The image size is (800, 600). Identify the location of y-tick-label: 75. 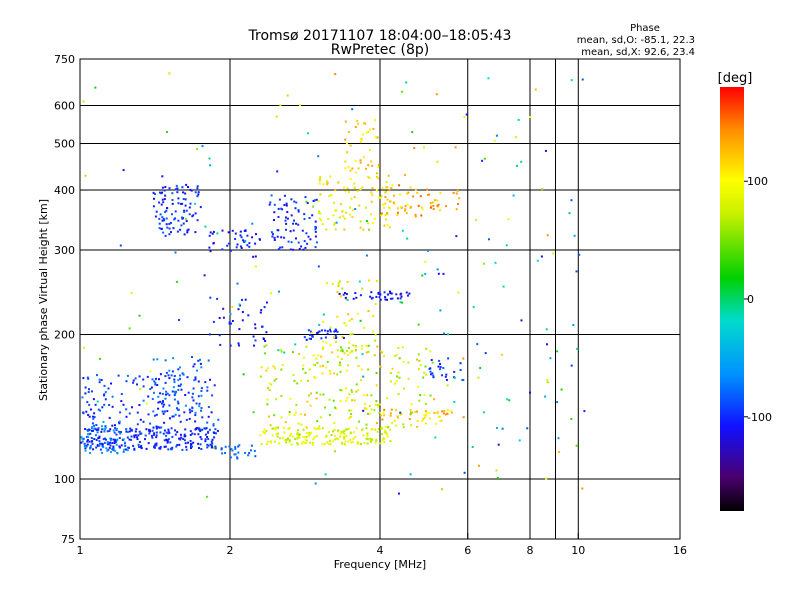
(68, 539).